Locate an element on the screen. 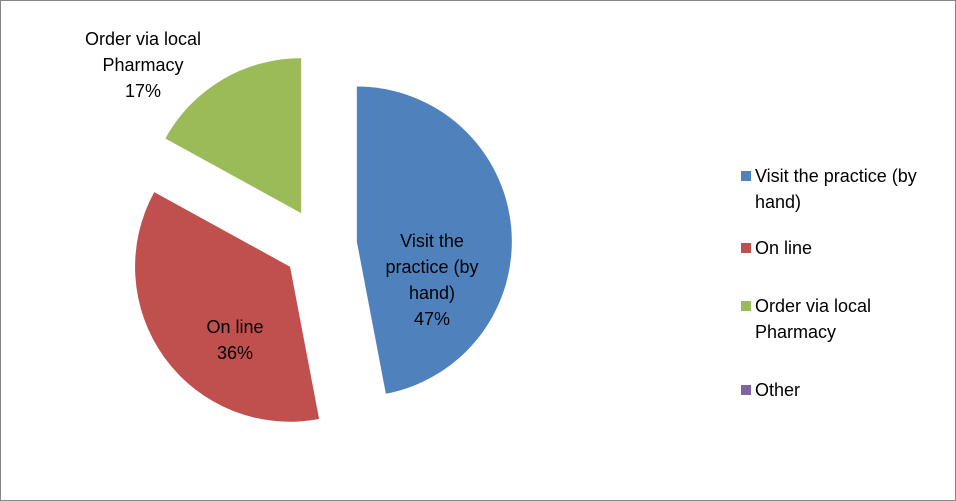 The height and width of the screenshot is (501, 956). legend-label: On line is located at coordinates (784, 248).